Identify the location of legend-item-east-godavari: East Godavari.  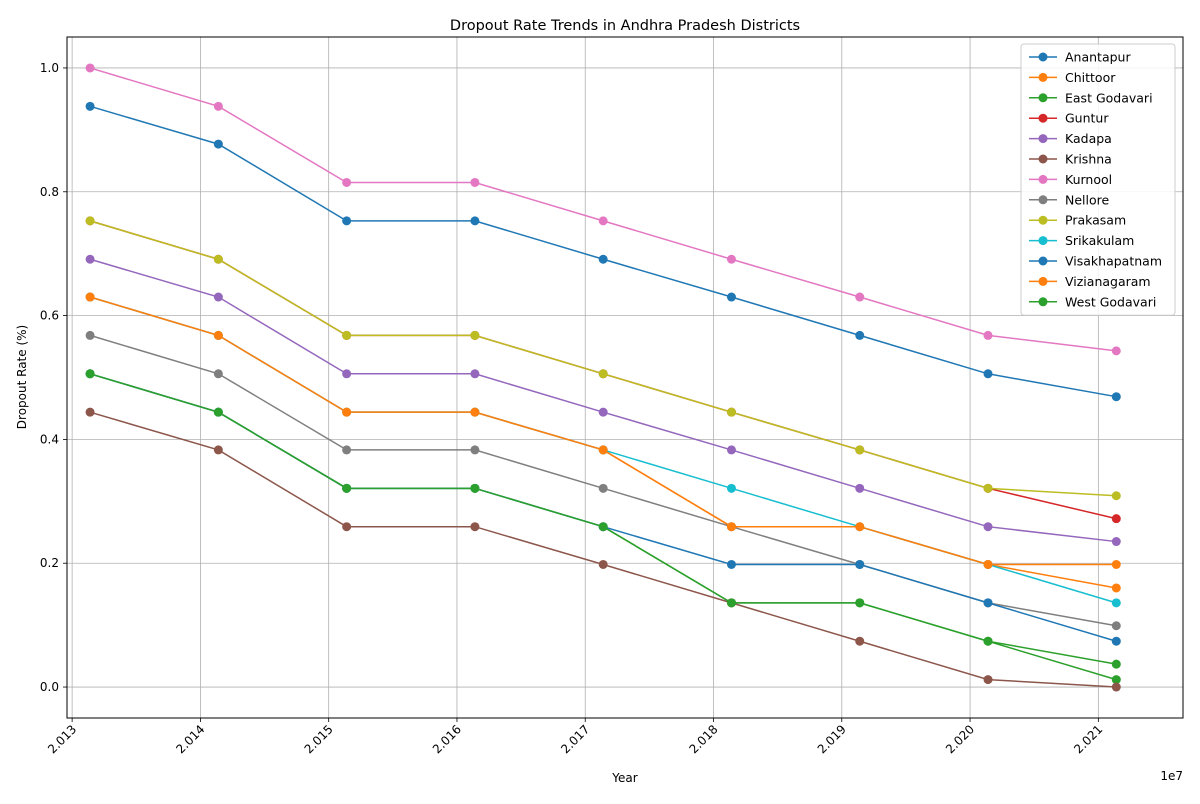
(1091, 97).